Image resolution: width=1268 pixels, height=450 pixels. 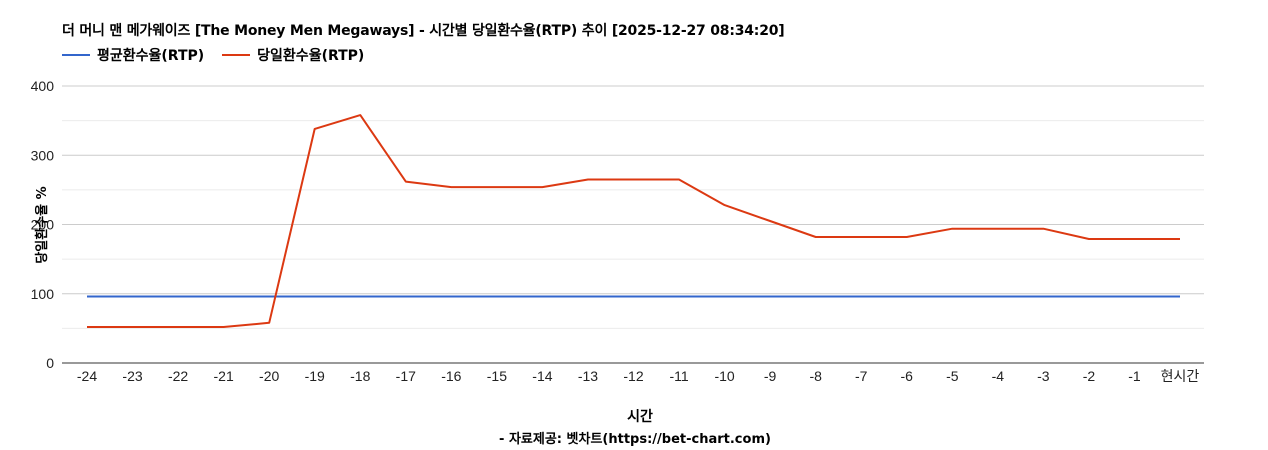 I want to click on chart-legend: 평균환수율(RTP) 당일환수율(RTP), so click(x=222, y=55).